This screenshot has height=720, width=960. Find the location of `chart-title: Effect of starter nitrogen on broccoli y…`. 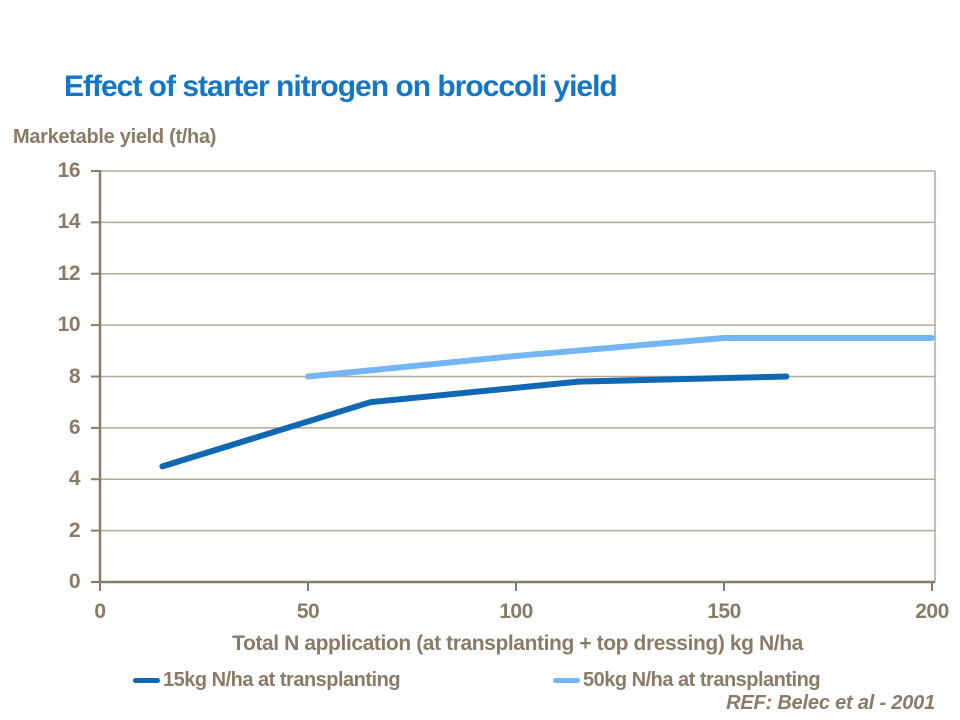

chart-title: Effect of starter nitrogen on broccoli y… is located at coordinates (341, 86).